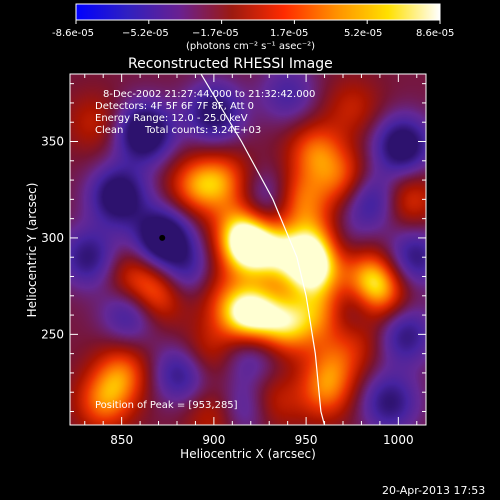 This screenshot has width=500, height=500. What do you see at coordinates (121, 440) in the screenshot?
I see `x-tick-label: 850` at bounding box center [121, 440].